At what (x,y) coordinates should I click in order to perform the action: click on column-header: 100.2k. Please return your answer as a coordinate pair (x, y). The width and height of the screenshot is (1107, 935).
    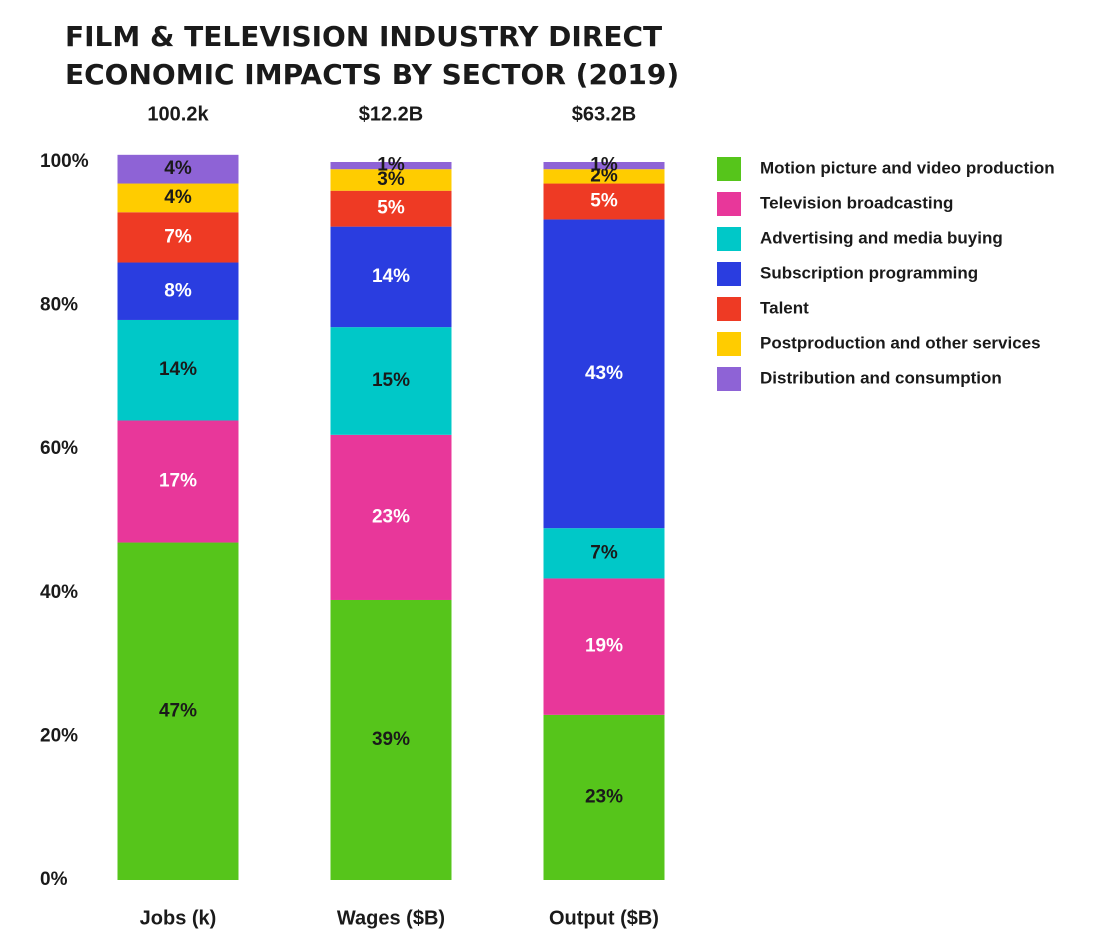
    Looking at the image, I should click on (178, 114).